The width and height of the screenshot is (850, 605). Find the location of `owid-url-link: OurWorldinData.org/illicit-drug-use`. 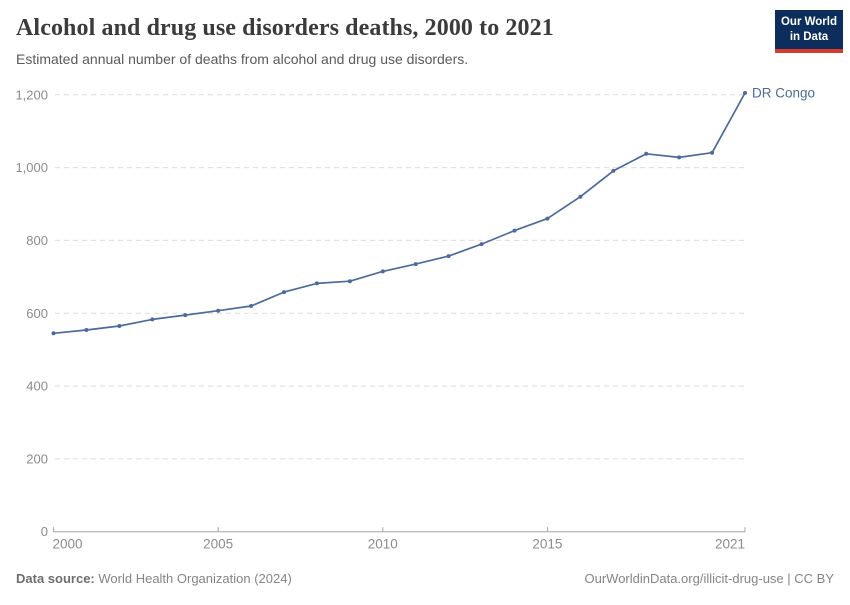

owid-url-link: OurWorldinData.org/illicit-drug-use is located at coordinates (684, 578).